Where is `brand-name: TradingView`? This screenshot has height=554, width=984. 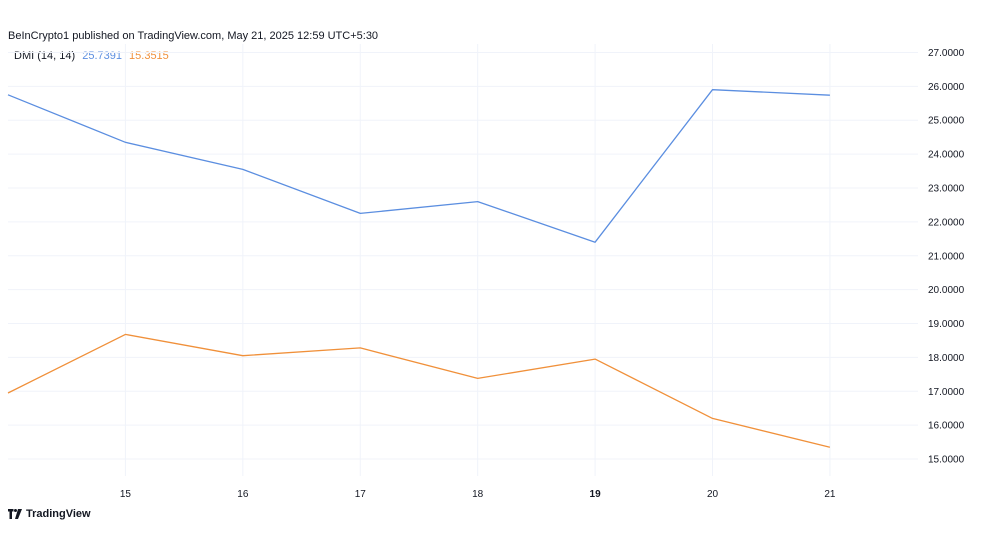 brand-name: TradingView is located at coordinates (58, 514).